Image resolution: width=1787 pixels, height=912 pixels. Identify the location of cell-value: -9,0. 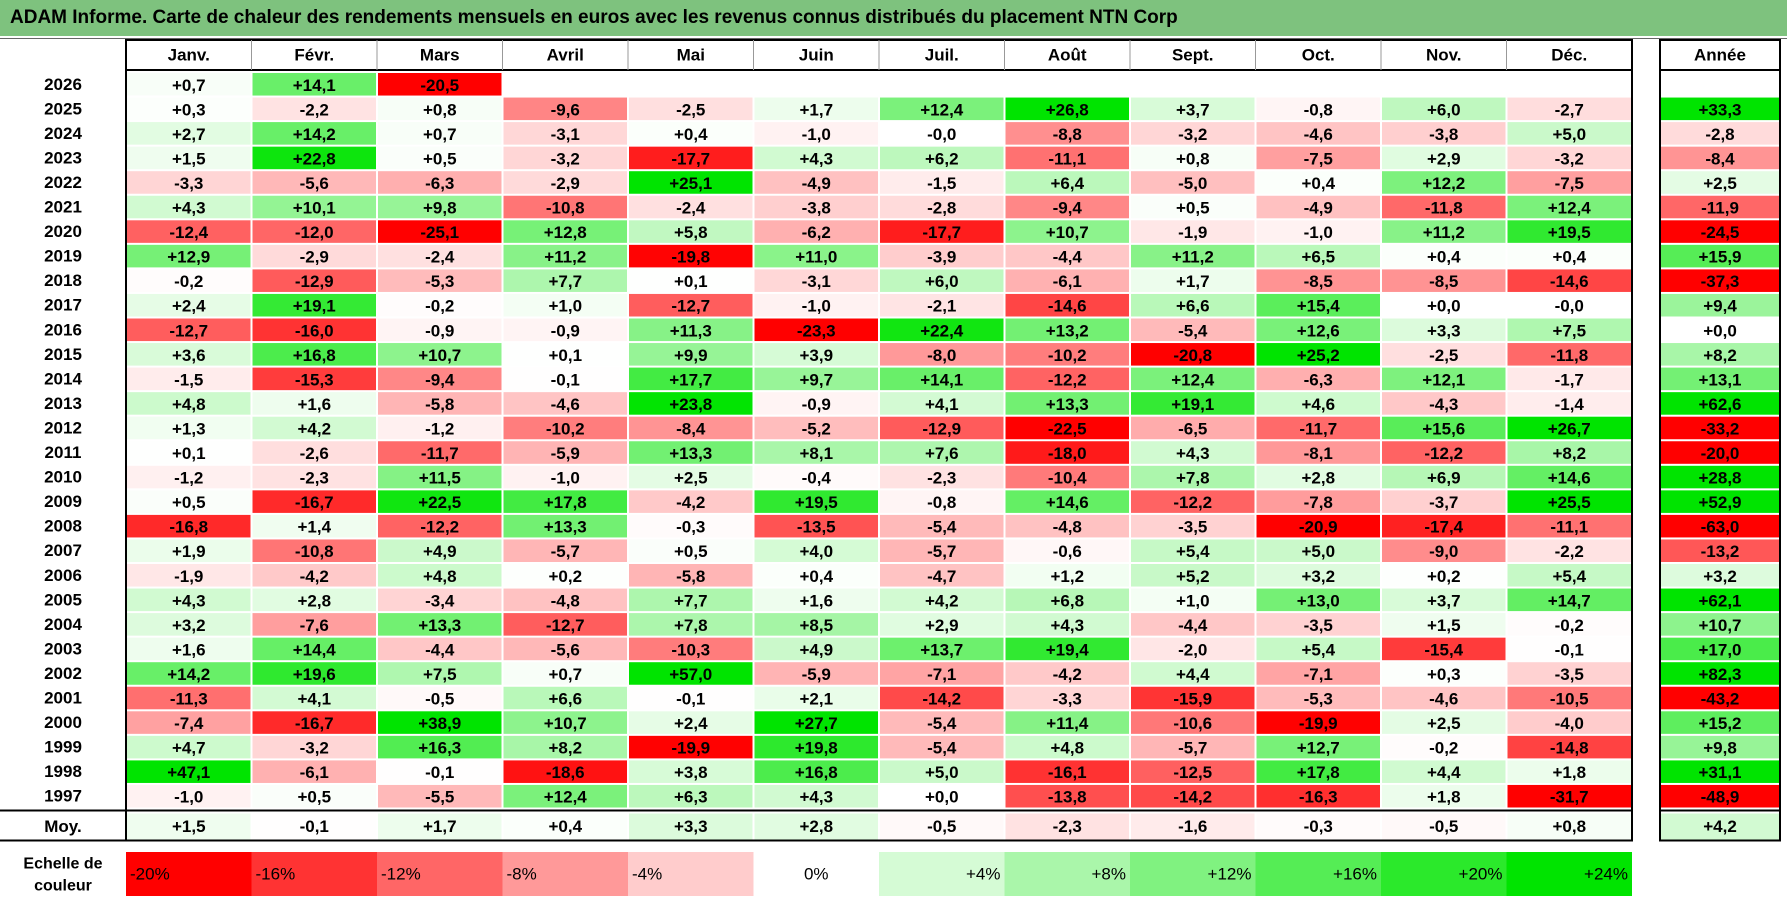
(1443, 551).